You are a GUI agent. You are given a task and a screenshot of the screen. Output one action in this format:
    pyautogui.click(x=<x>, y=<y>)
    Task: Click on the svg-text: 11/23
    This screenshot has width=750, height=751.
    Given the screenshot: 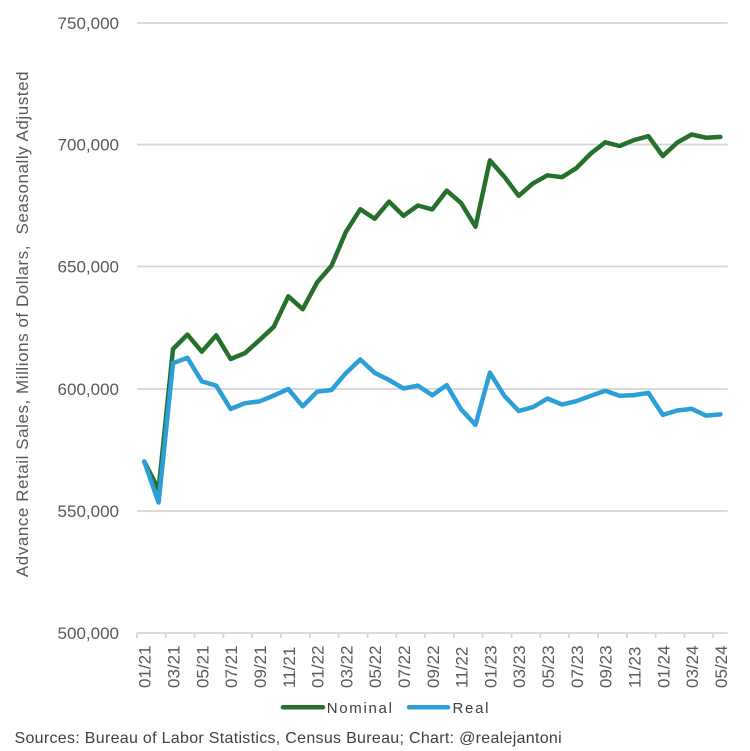 What is the action you would take?
    pyautogui.click(x=635, y=667)
    